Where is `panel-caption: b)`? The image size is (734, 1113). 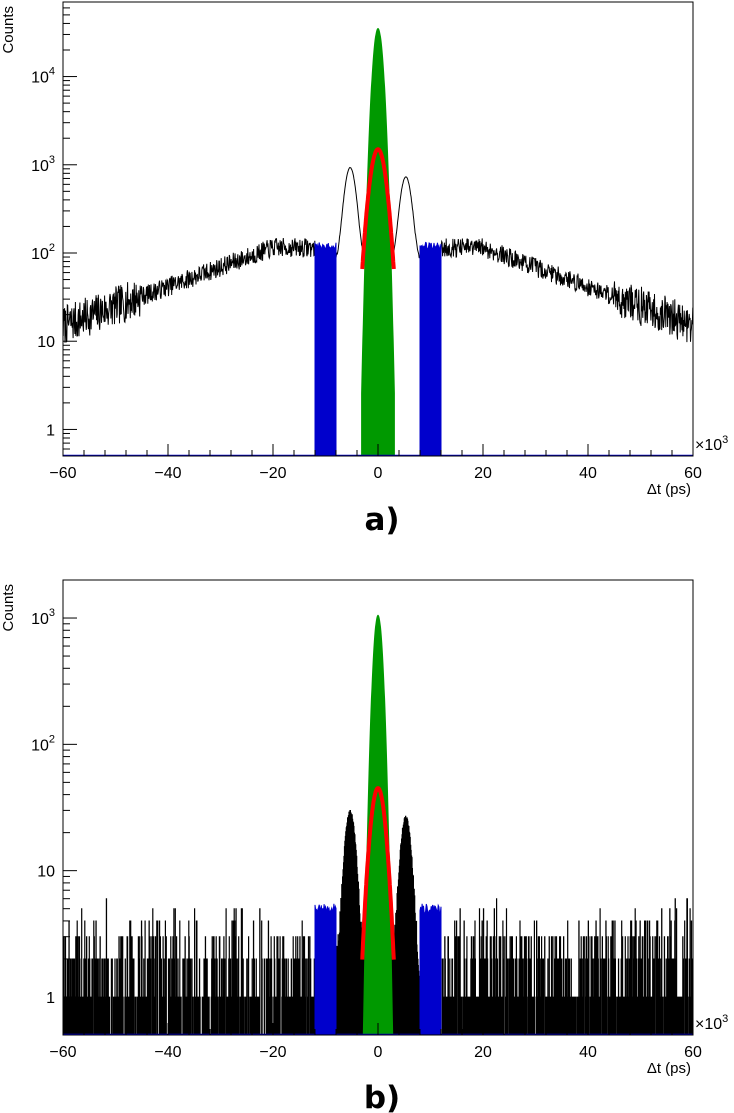
panel-caption: b) is located at coordinates (382, 1096).